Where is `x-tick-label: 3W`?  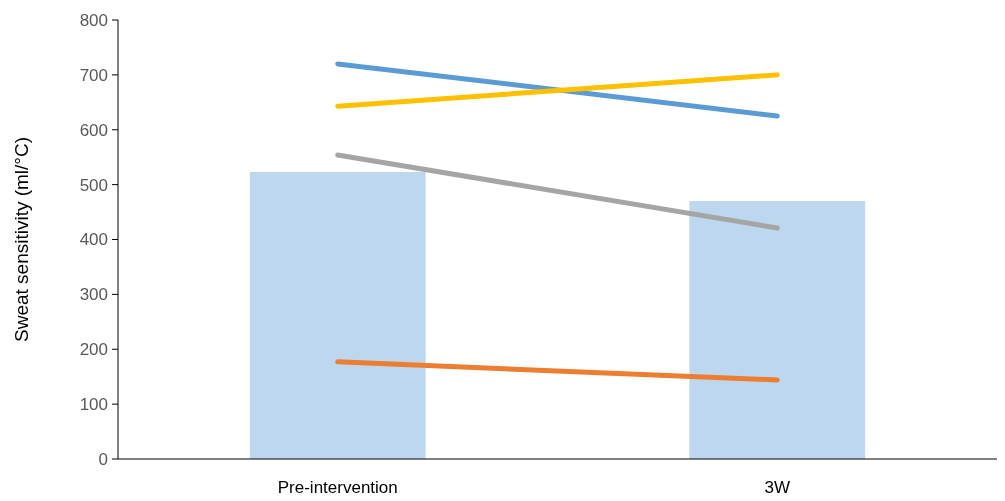 x-tick-label: 3W is located at coordinates (777, 487).